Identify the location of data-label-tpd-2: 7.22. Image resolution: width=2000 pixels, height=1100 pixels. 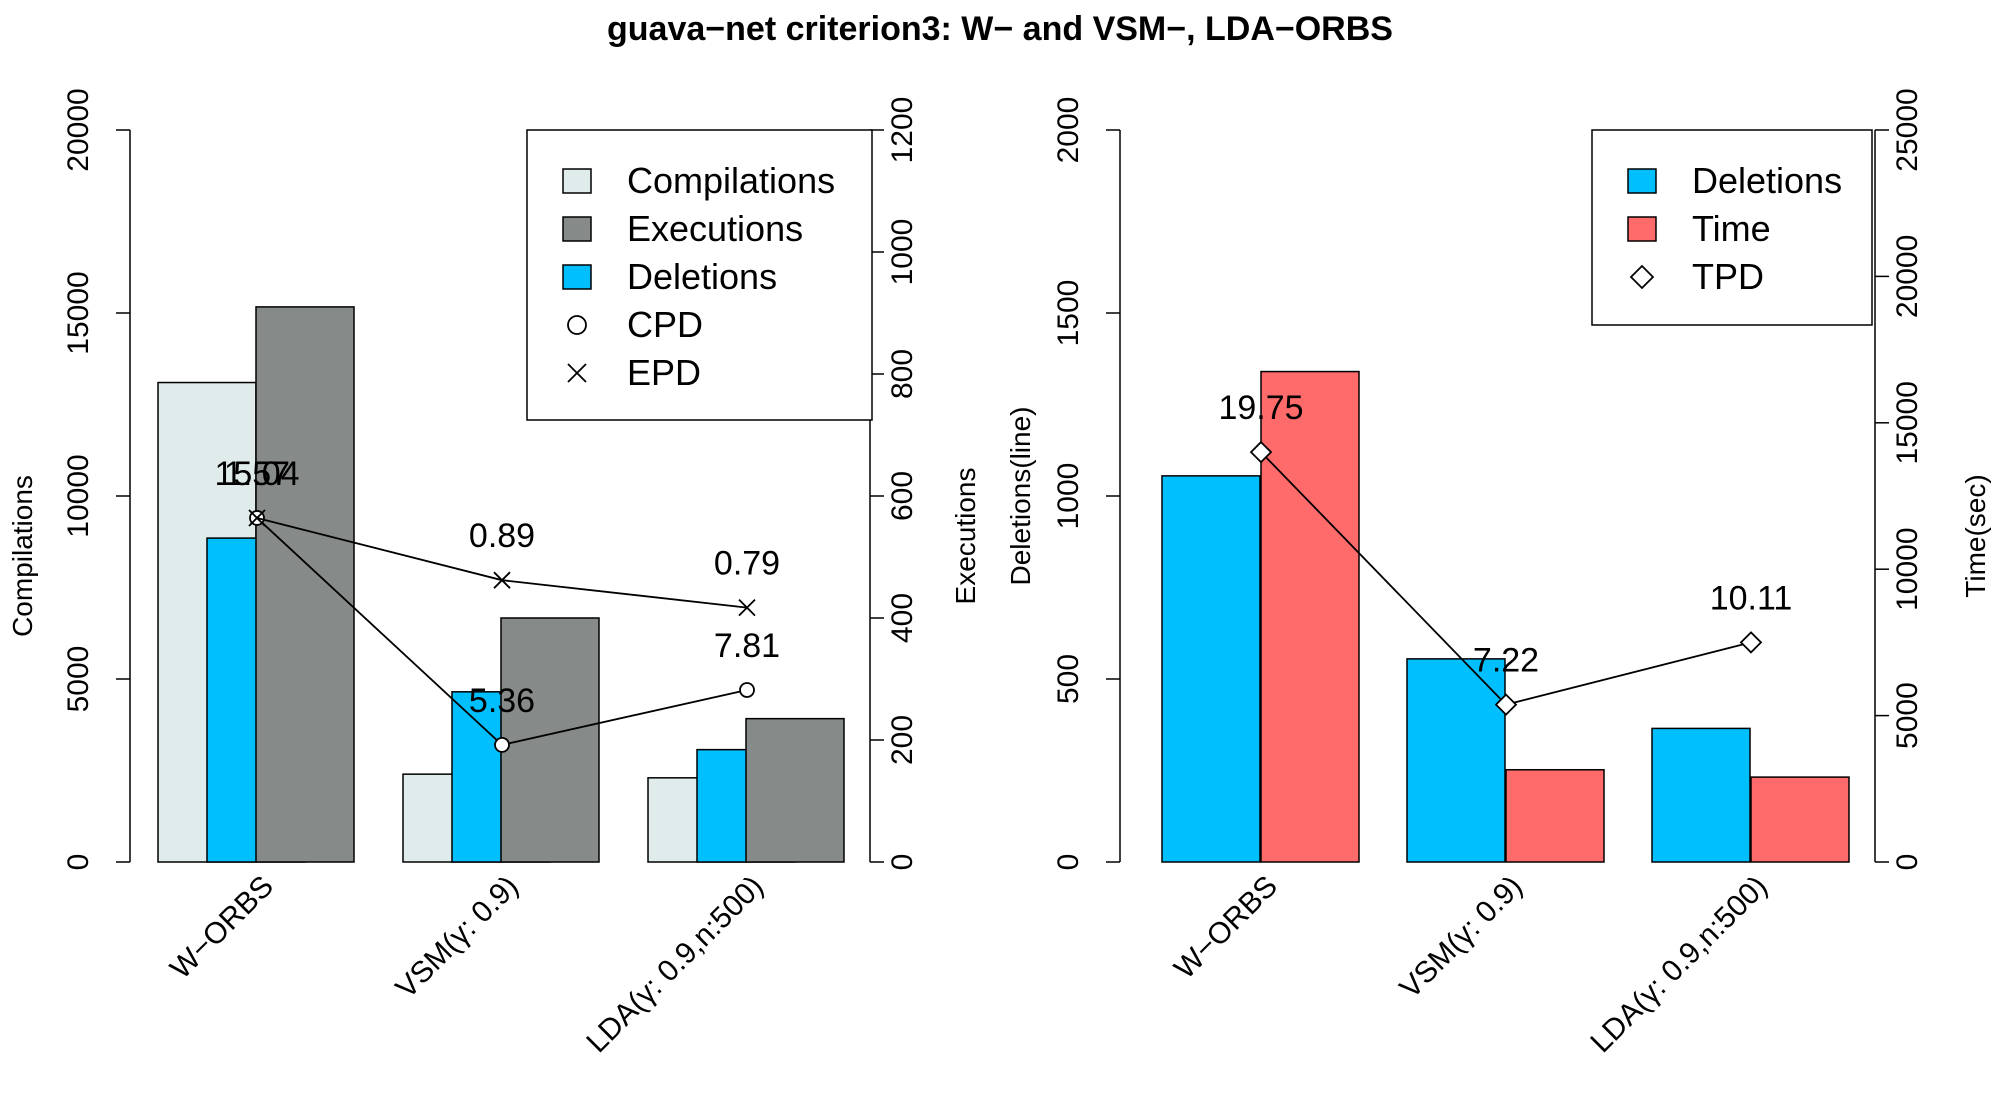
(1506, 661).